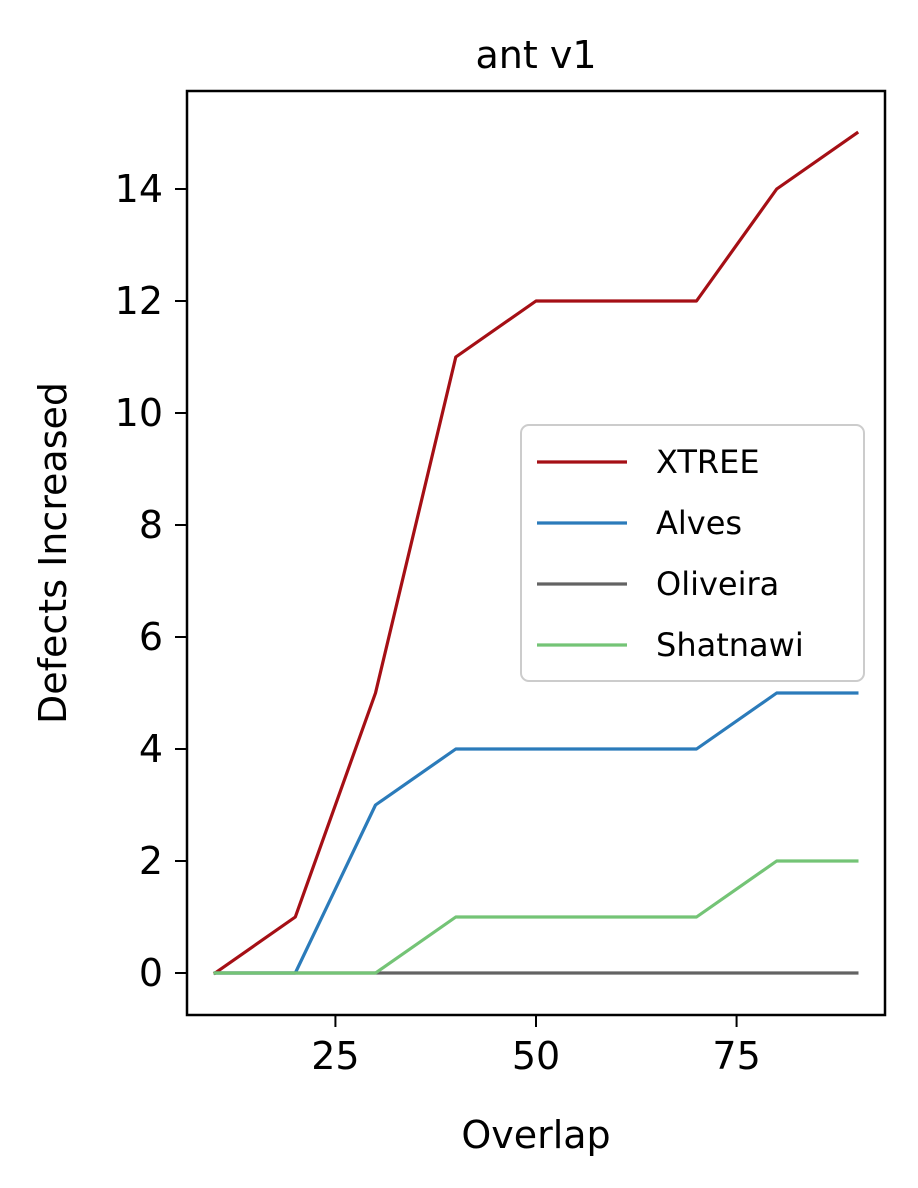 The width and height of the screenshot is (918, 1188). Describe the element at coordinates (536, 1056) in the screenshot. I see `x-tick-label: 50` at that location.